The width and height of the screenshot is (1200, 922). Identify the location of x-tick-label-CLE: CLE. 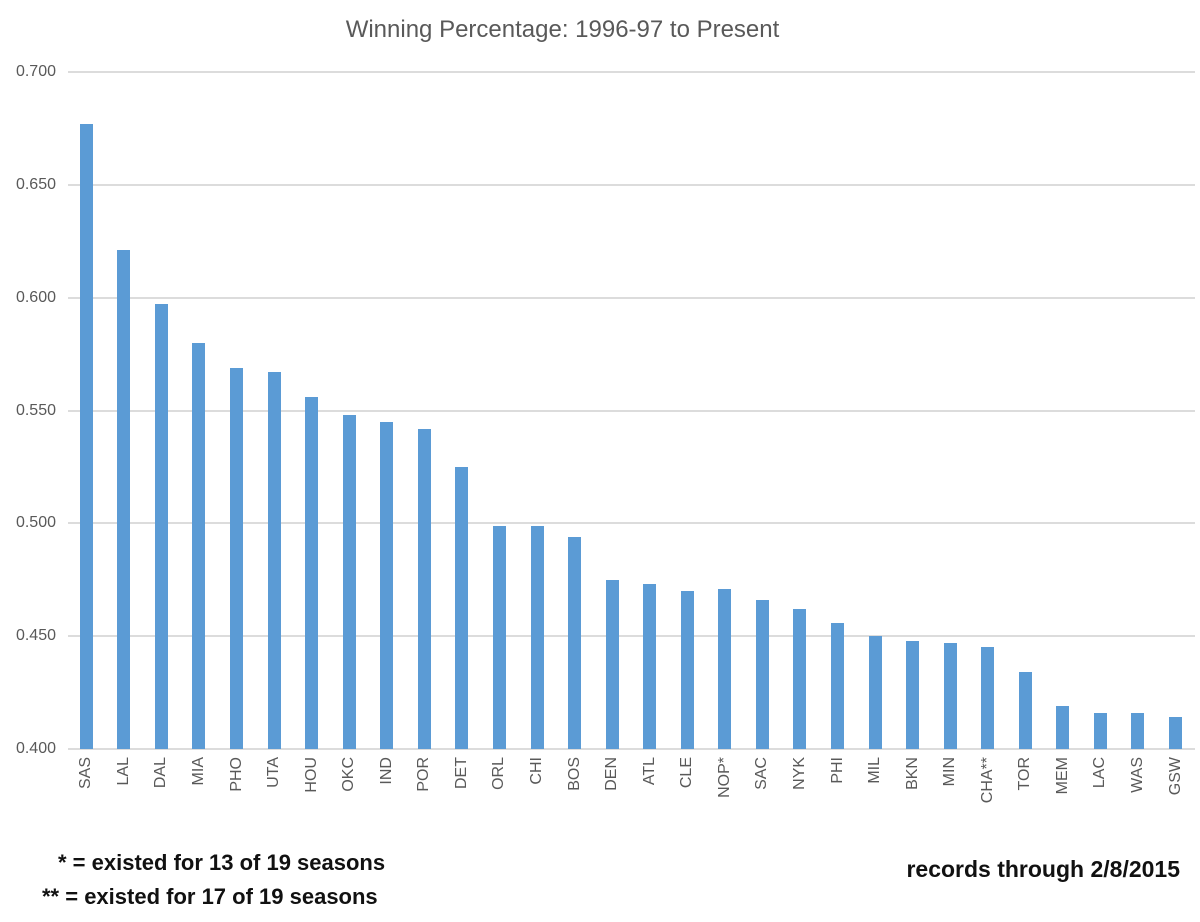
(687, 773).